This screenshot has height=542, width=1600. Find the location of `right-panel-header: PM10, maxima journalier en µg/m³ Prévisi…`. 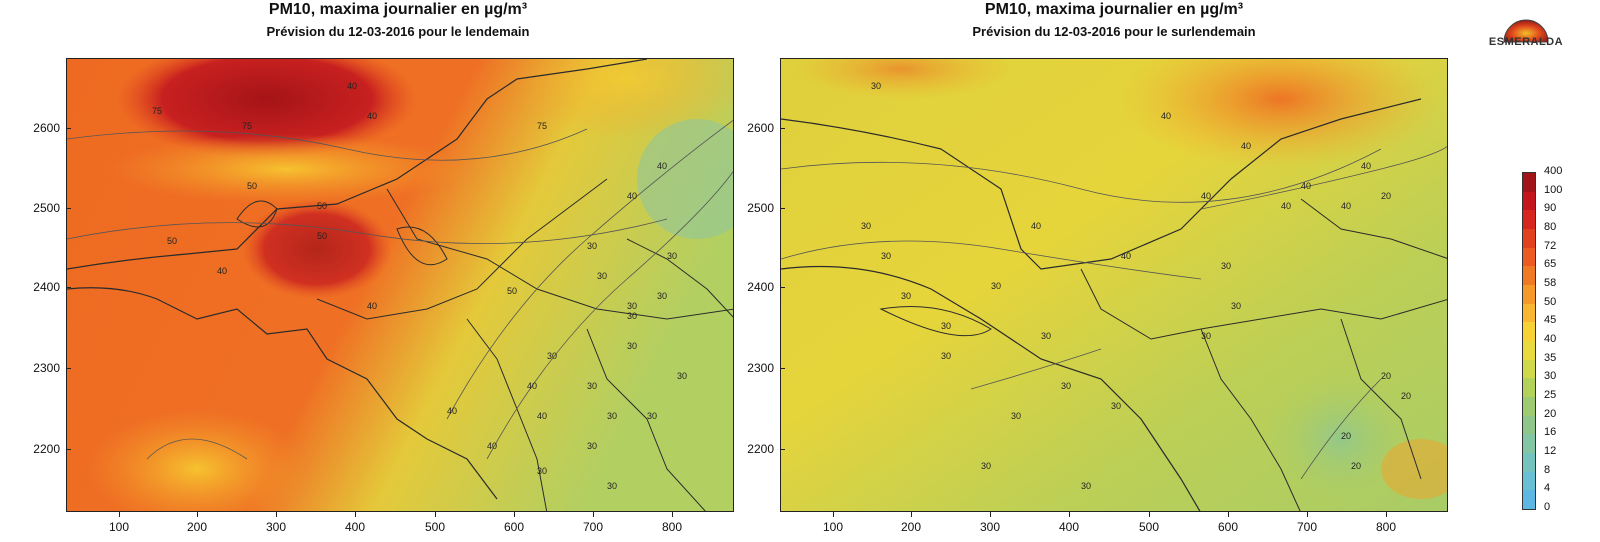

right-panel-header: PM10, maxima journalier en µg/m³ Prévisi… is located at coordinates (1114, 21).